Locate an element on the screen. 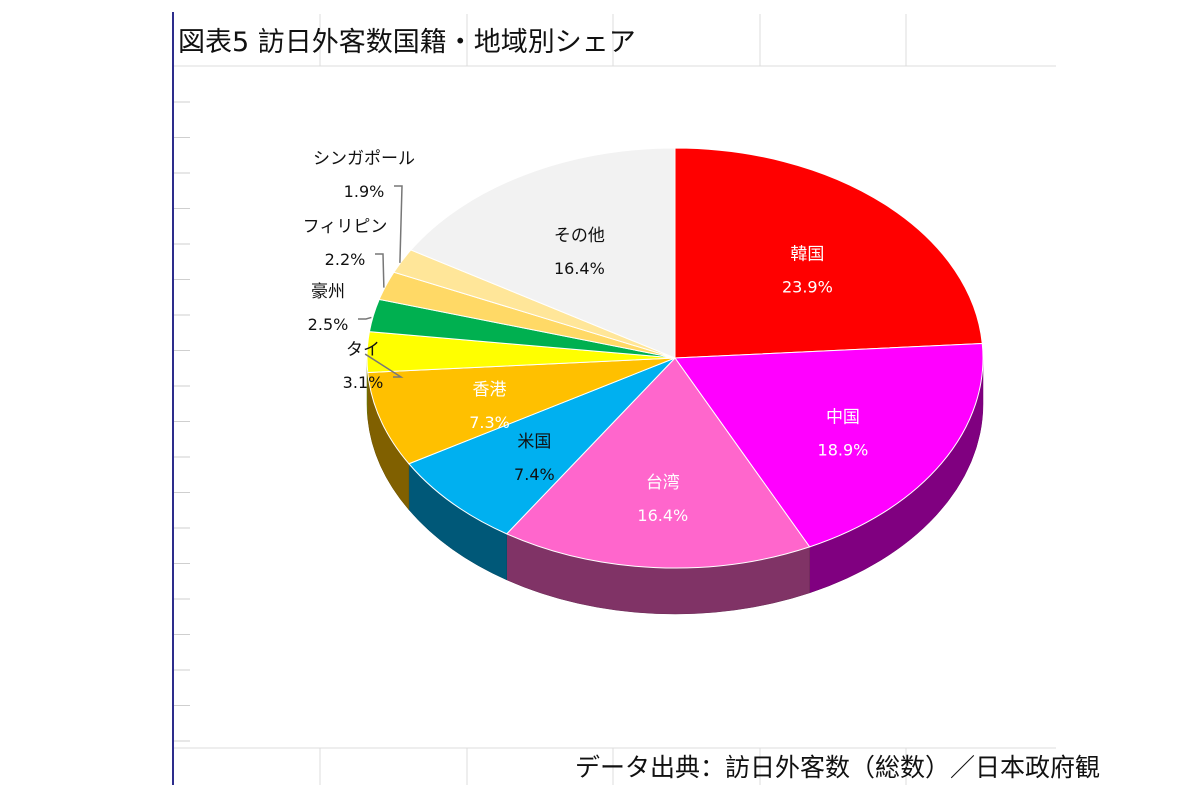  slice-label-7: フィリピン is located at coordinates (345, 227).